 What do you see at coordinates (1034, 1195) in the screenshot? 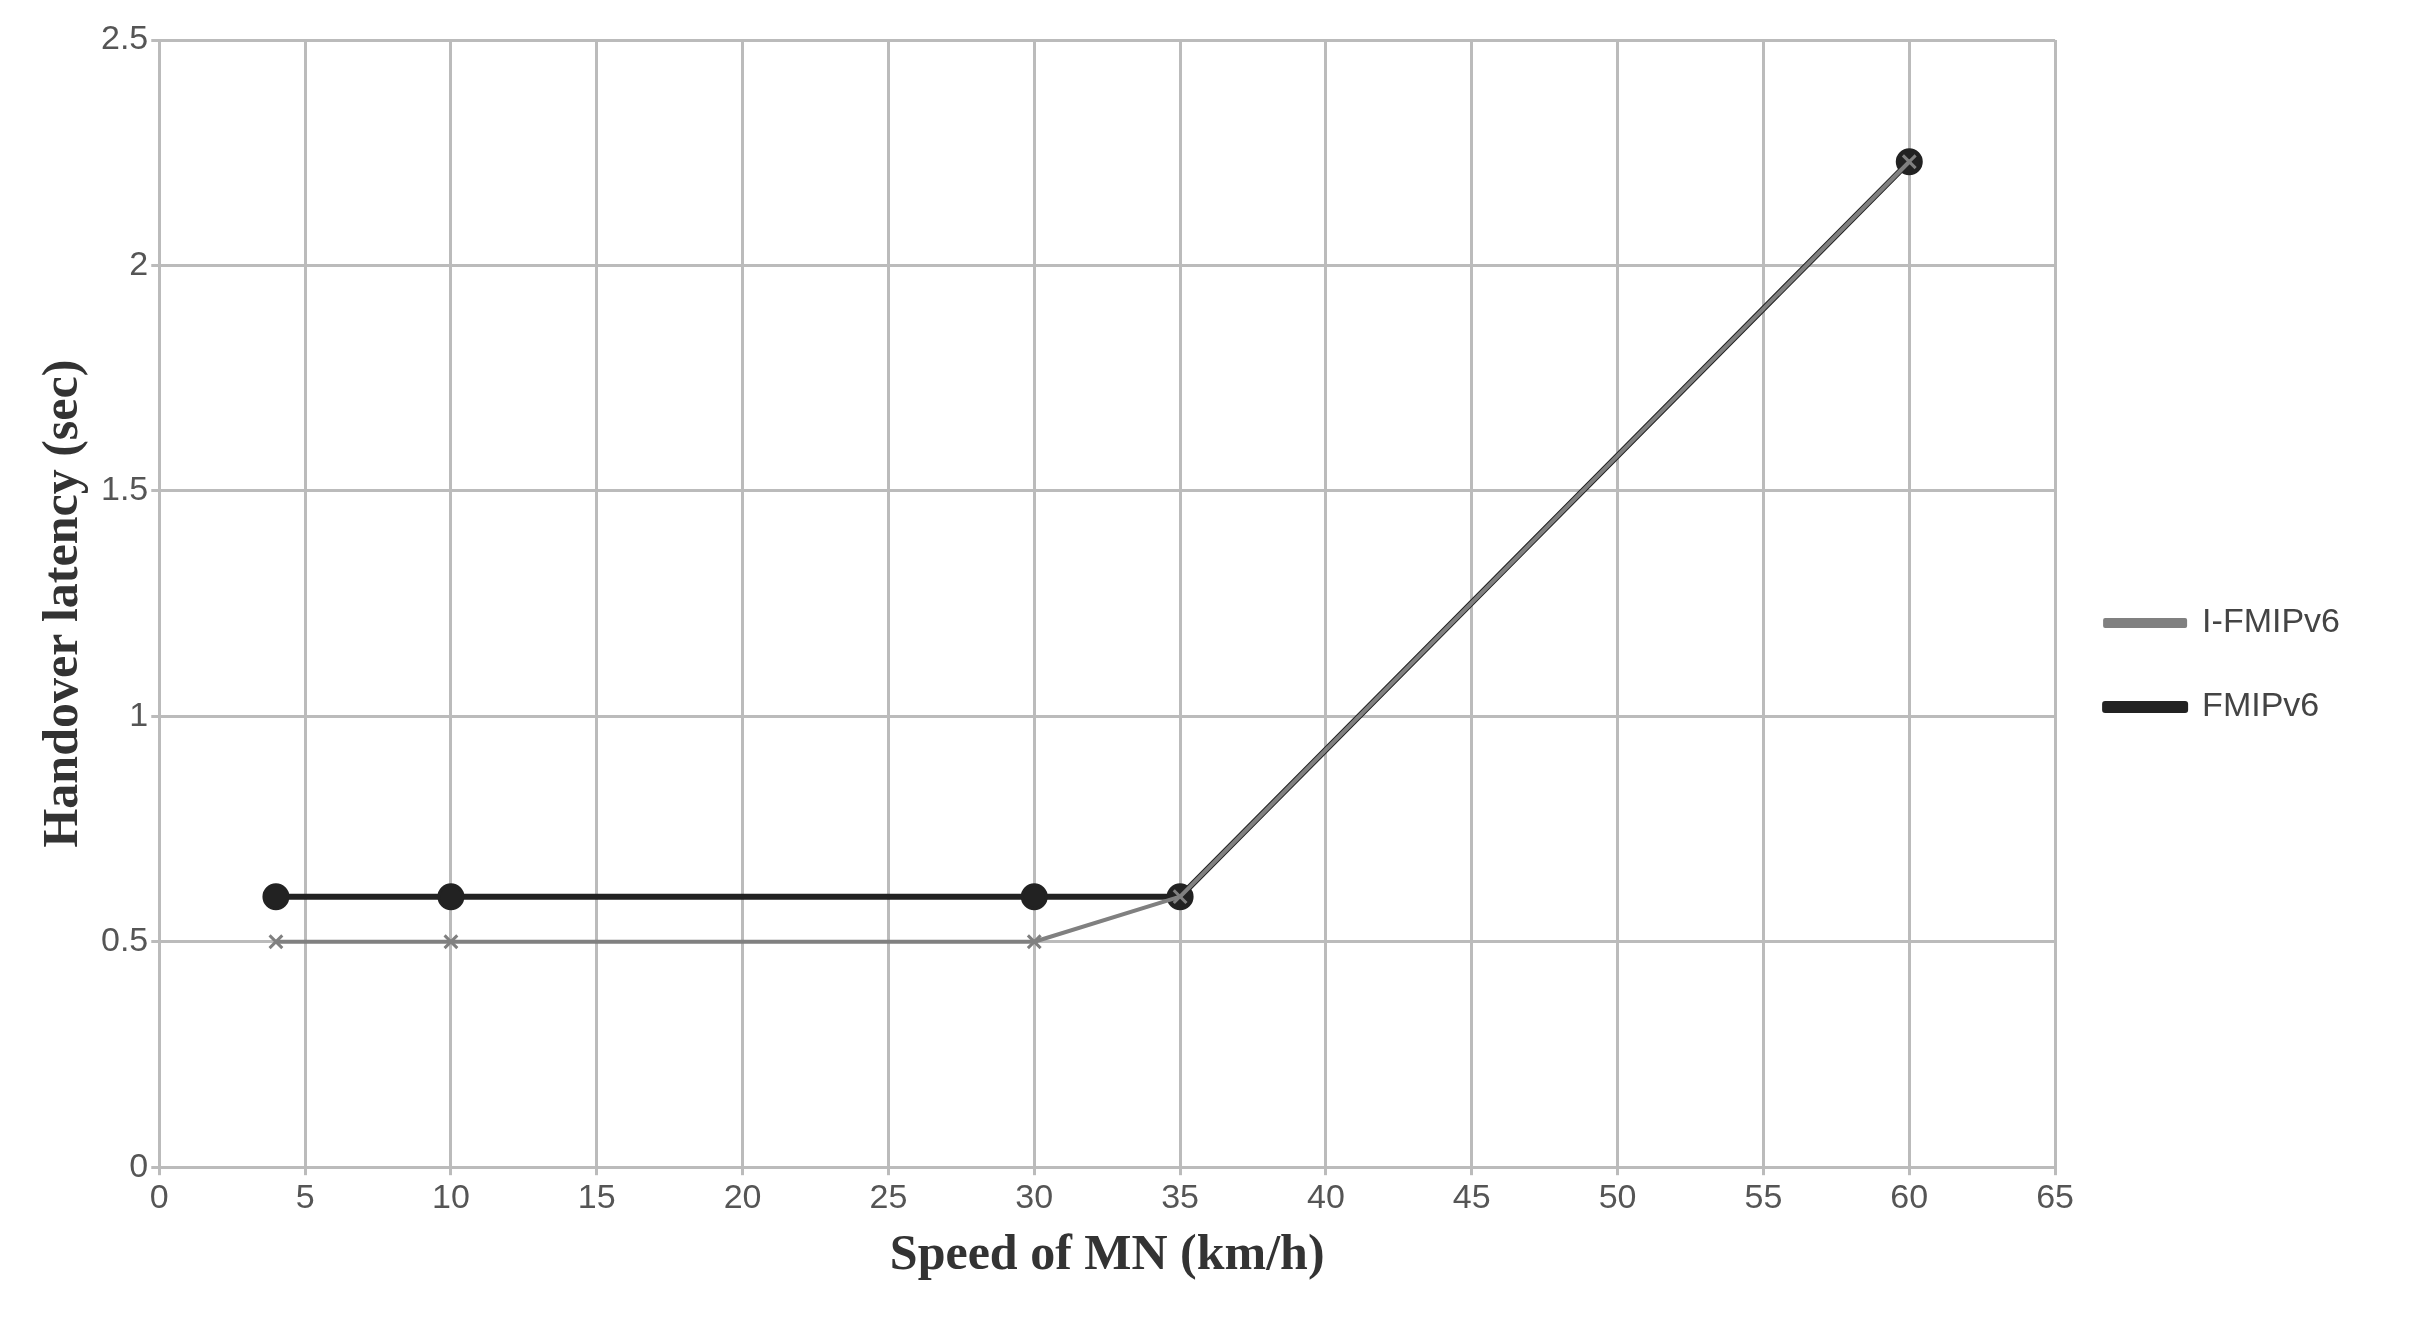
I see `x-tick-label: 30` at bounding box center [1034, 1195].